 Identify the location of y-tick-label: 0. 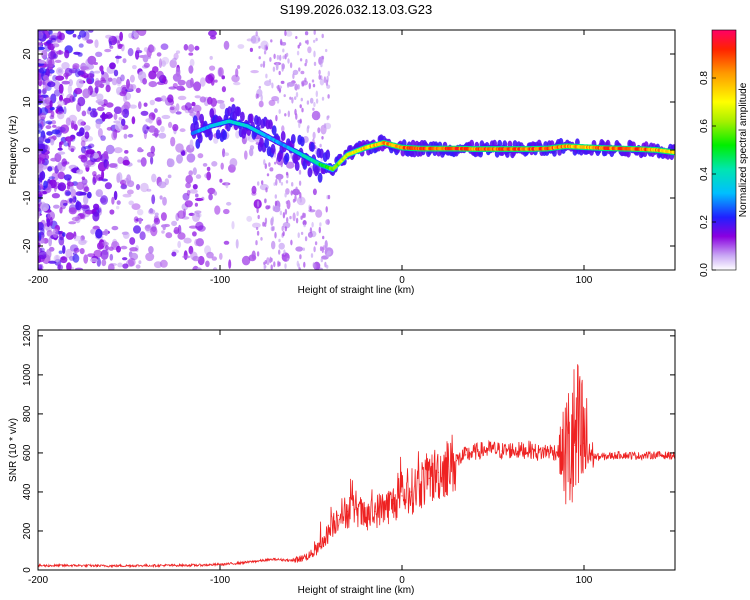
(27, 150).